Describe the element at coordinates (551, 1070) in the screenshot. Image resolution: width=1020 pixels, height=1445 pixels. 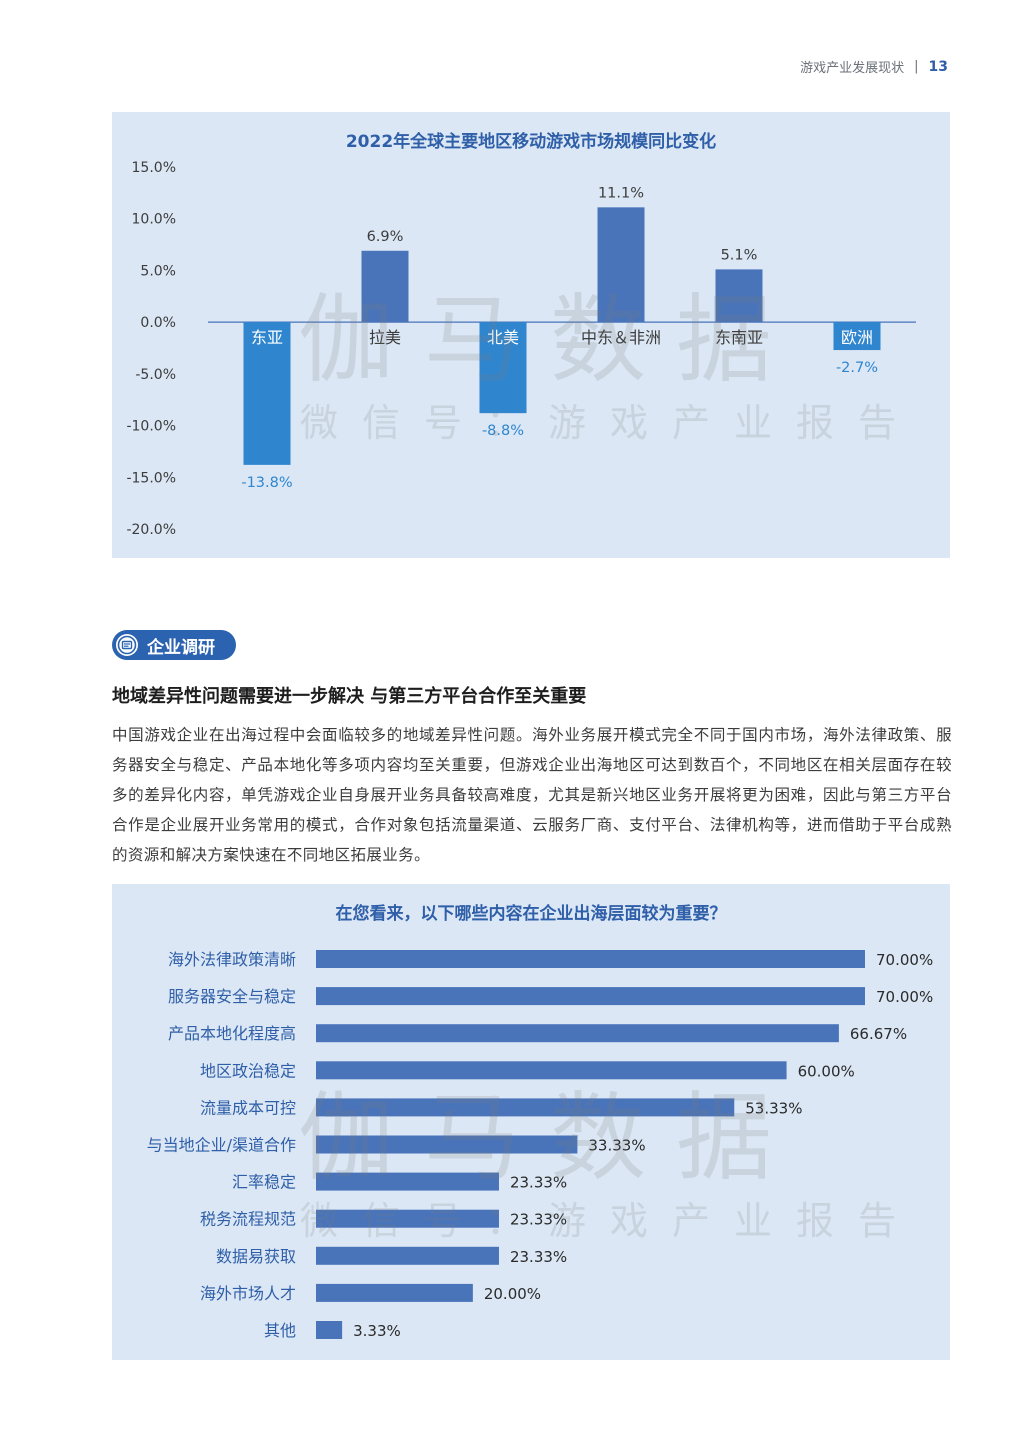
I see `bar-地区政治稳定` at that location.